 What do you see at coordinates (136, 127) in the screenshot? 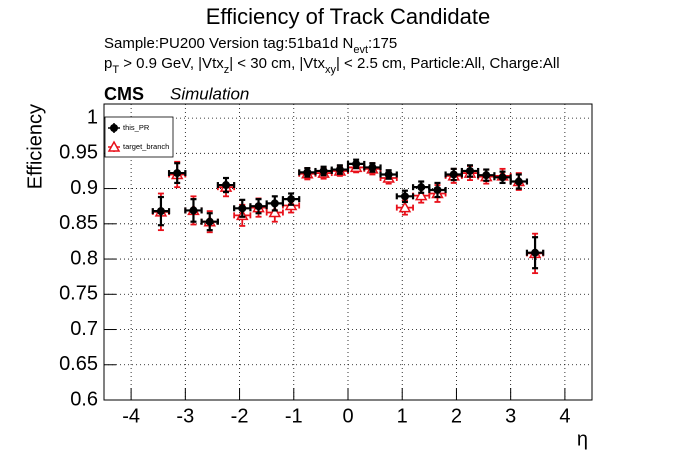
I see `legend-label: this_PR` at bounding box center [136, 127].